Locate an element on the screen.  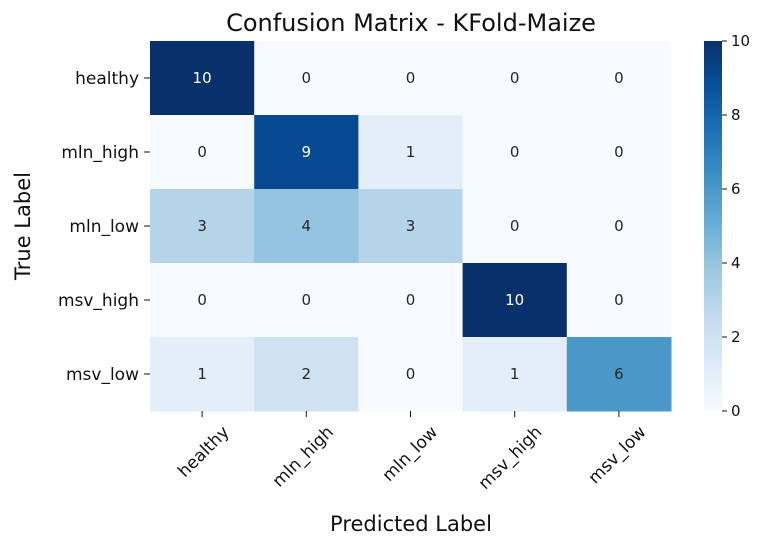
colorbar-tick-label: 10 is located at coordinates (740, 41).